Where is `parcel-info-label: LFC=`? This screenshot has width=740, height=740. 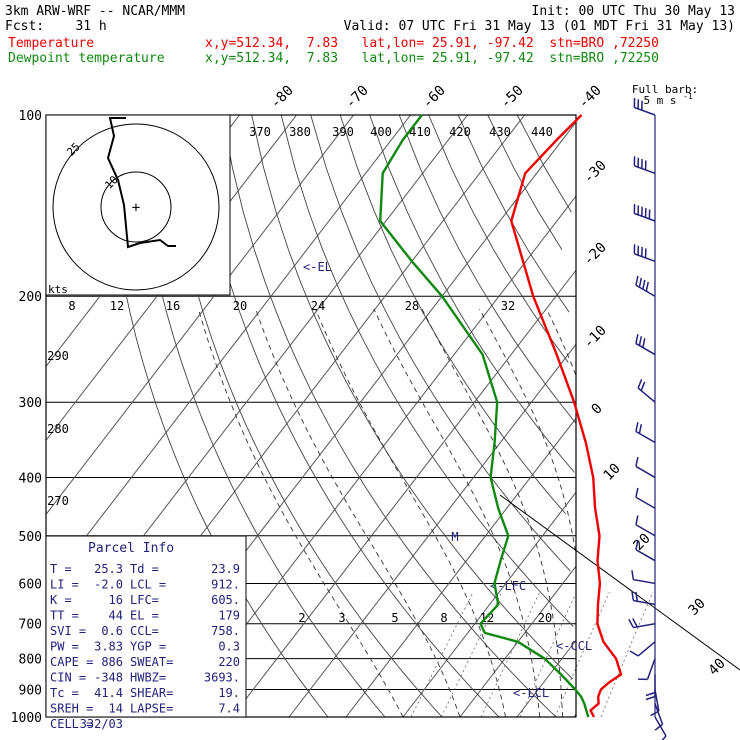
parcel-info-label: LFC= is located at coordinates (144, 600).